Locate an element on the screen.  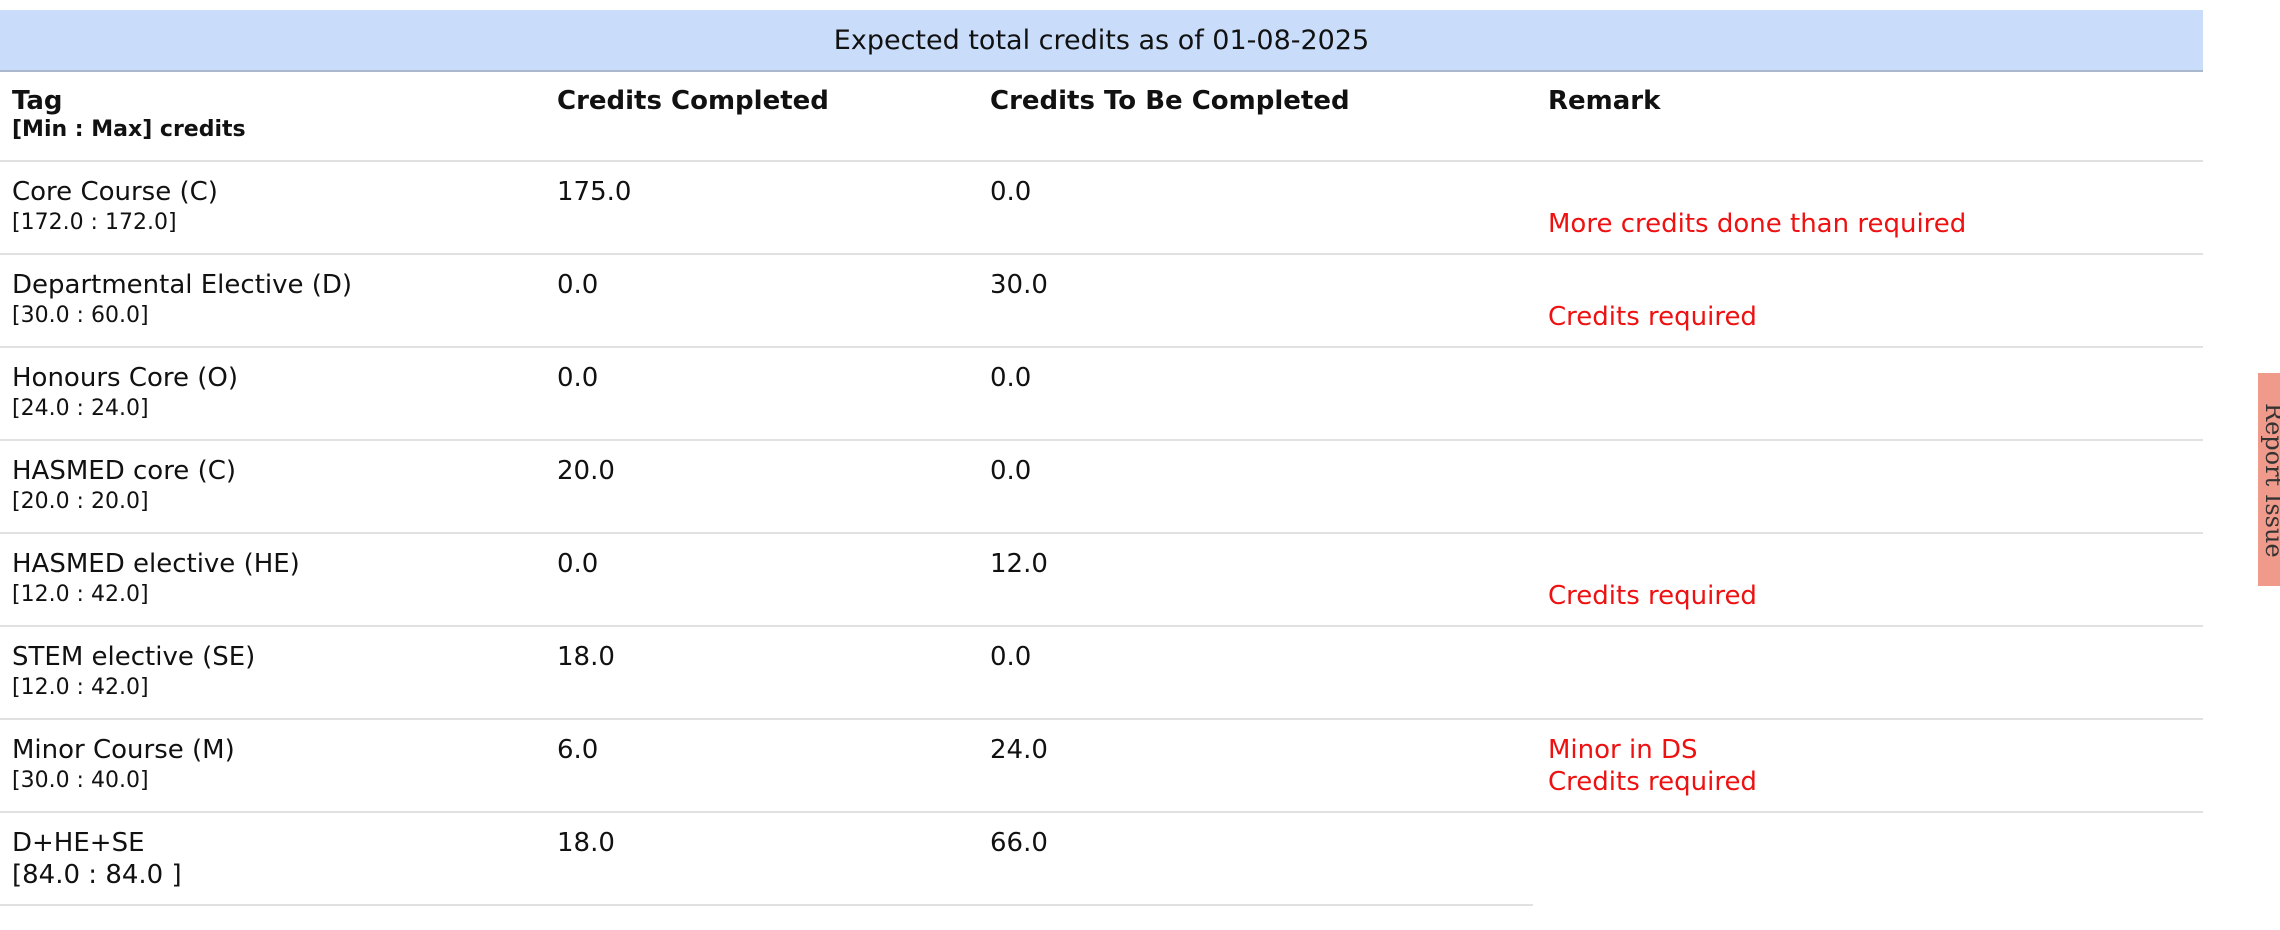
tag-range: [30.0 : 40.0] is located at coordinates (80, 780).